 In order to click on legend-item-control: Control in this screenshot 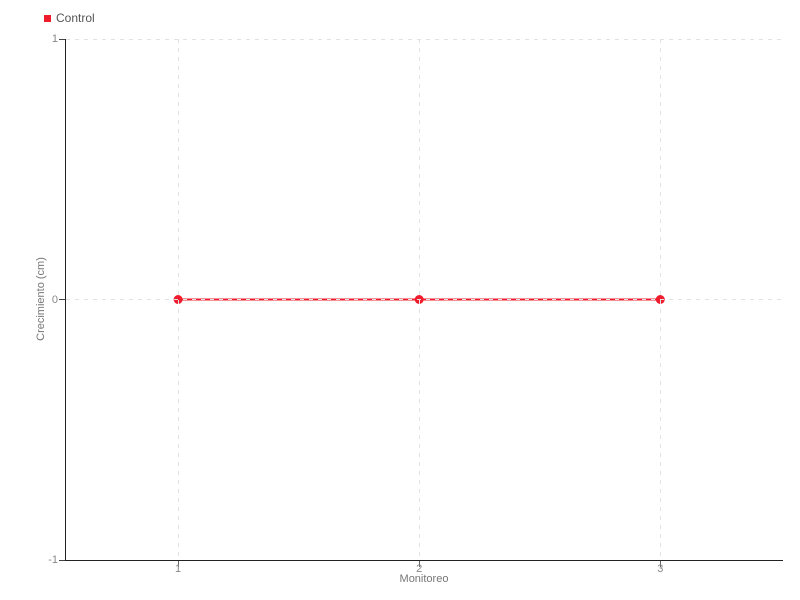, I will do `click(69, 18)`.